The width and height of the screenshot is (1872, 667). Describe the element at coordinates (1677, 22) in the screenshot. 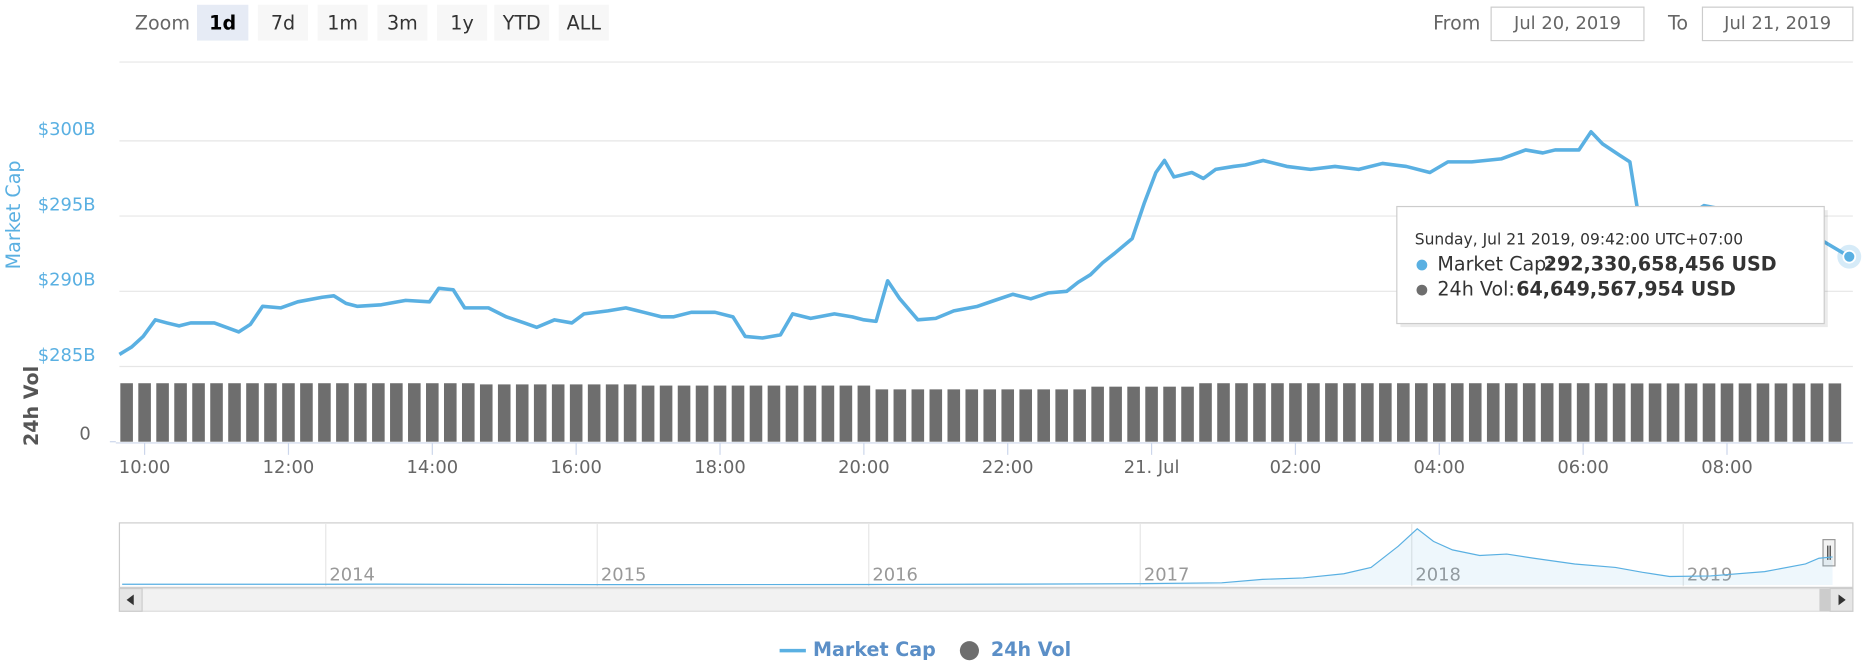

I see `to-label: To` at that location.